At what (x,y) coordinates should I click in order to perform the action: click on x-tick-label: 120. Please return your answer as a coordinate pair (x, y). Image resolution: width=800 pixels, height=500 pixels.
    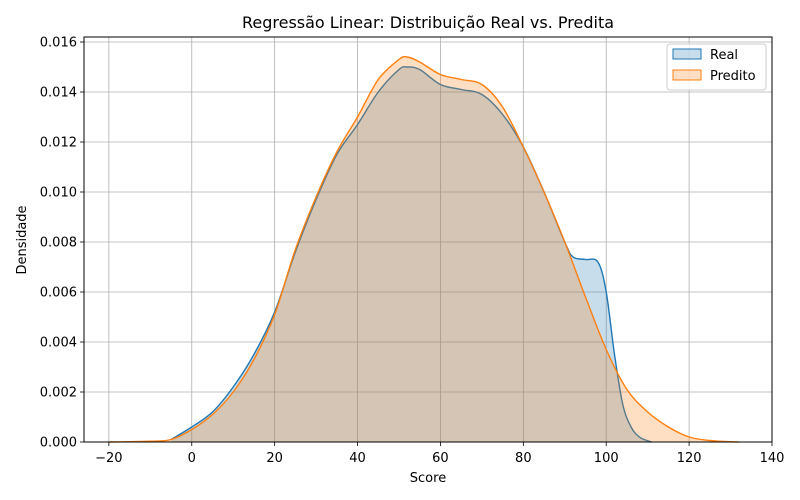
    Looking at the image, I should click on (689, 458).